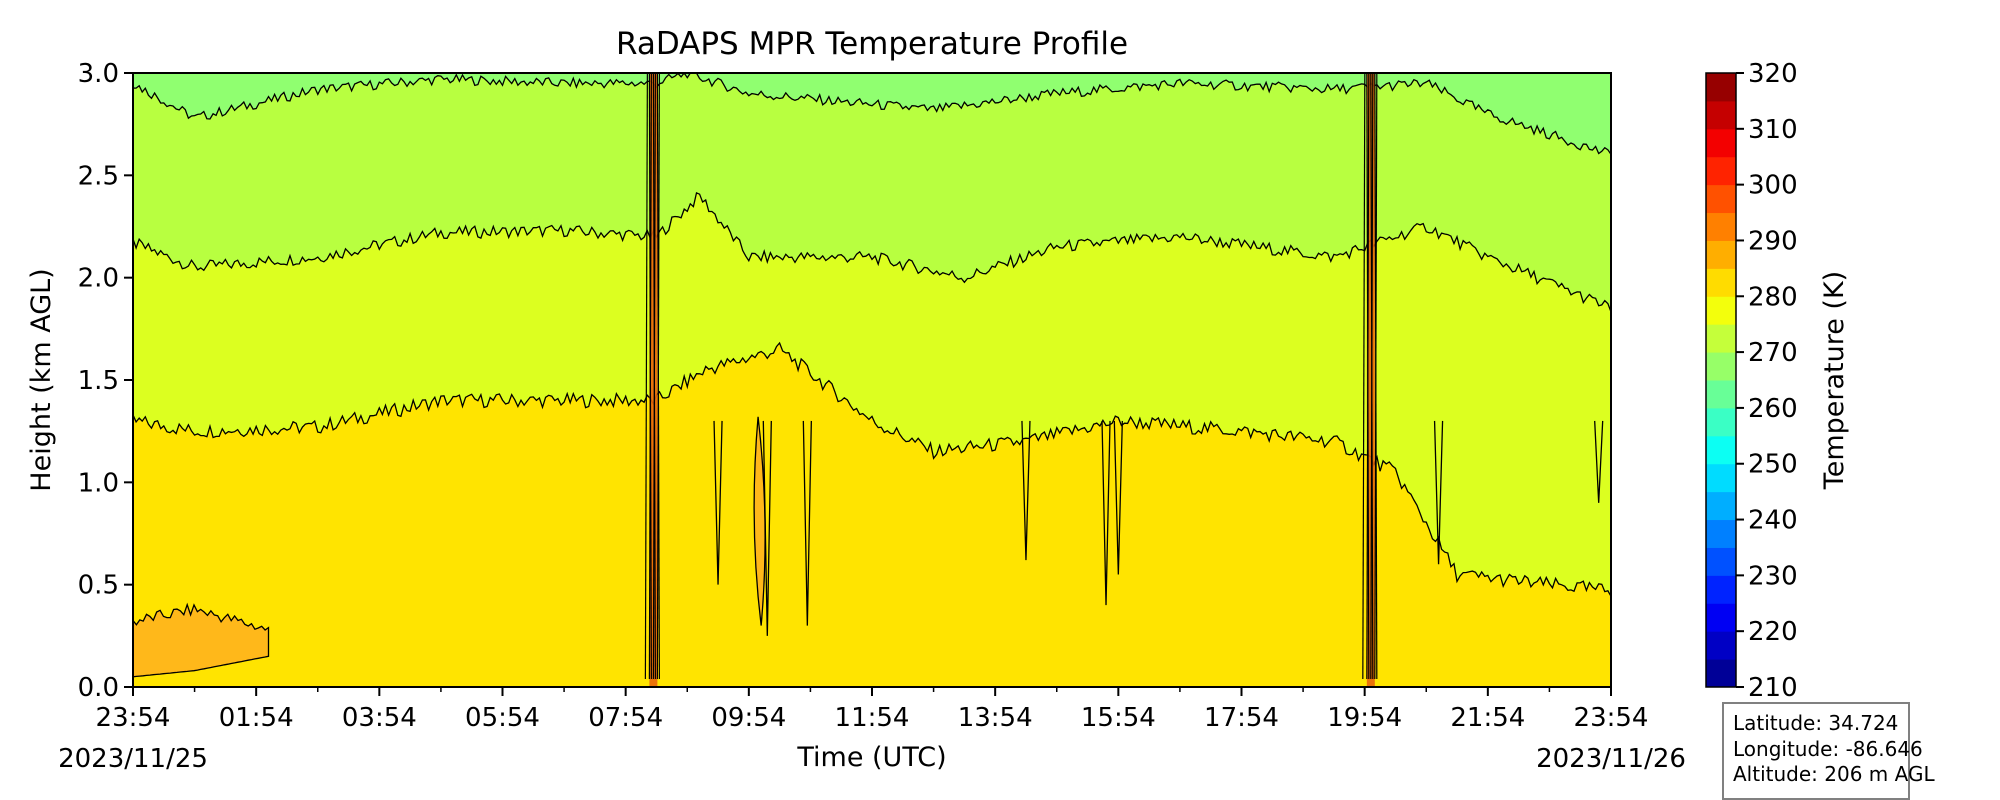  I want to click on y-tick-label: 1.0, so click(98, 483).